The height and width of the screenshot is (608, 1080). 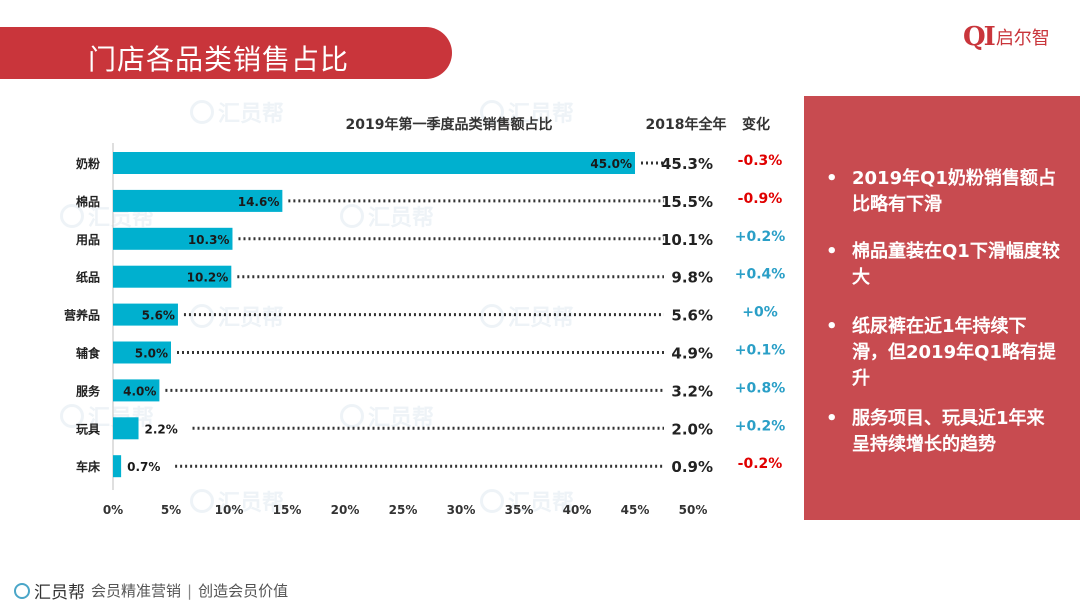 I want to click on brand-logo: QI 启尔智, so click(x=1006, y=37).